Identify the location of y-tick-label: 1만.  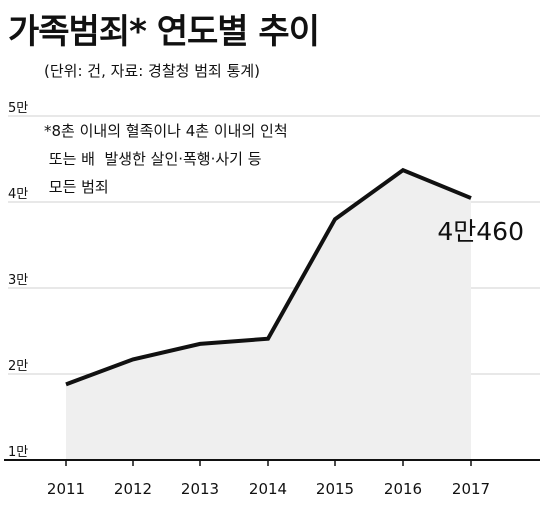
(18, 452).